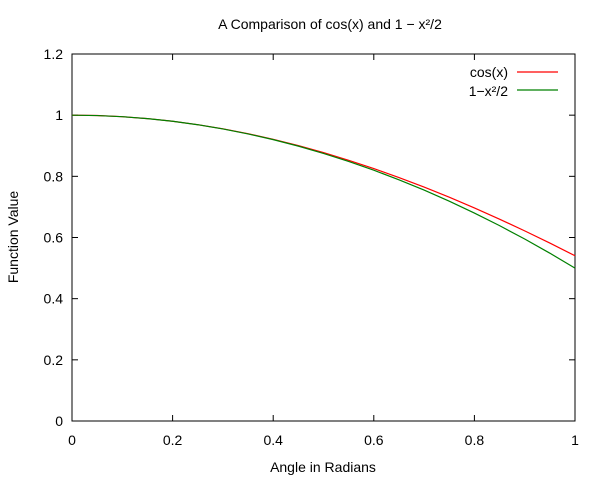  Describe the element at coordinates (514, 72) in the screenshot. I see `legend-entry-cos: cos(x)` at that location.